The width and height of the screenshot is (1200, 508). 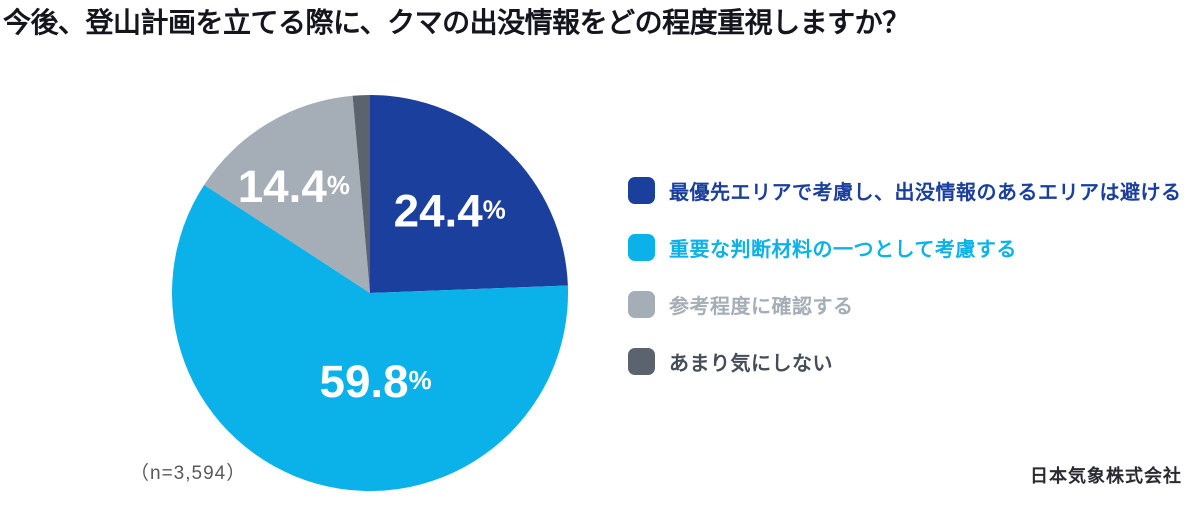 What do you see at coordinates (450, 210) in the screenshot?
I see `pie-slice-value-label: 24.4%` at bounding box center [450, 210].